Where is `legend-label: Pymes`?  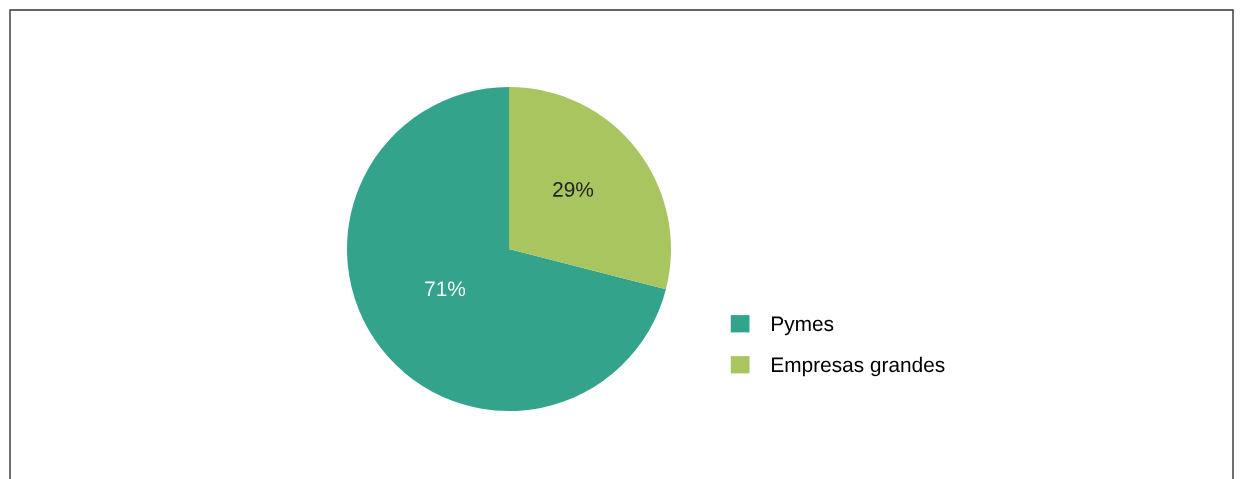
legend-label: Pymes is located at coordinates (803, 326).